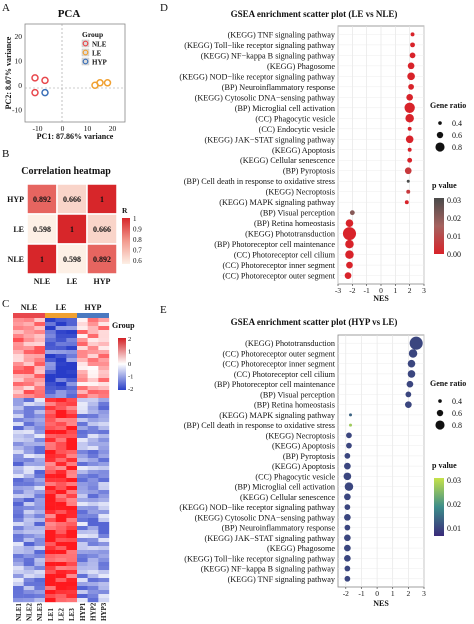  Describe the element at coordinates (85, 61) in the screenshot. I see `pca-legend-marker` at that location.